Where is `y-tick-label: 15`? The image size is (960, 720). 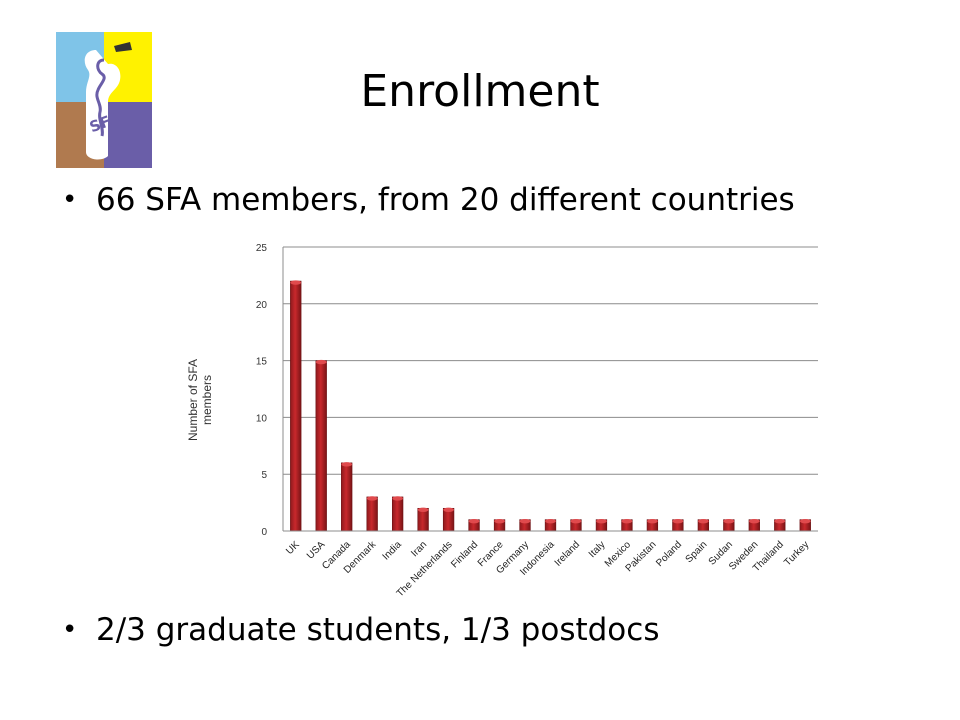 y-tick-label: 15 is located at coordinates (262, 362).